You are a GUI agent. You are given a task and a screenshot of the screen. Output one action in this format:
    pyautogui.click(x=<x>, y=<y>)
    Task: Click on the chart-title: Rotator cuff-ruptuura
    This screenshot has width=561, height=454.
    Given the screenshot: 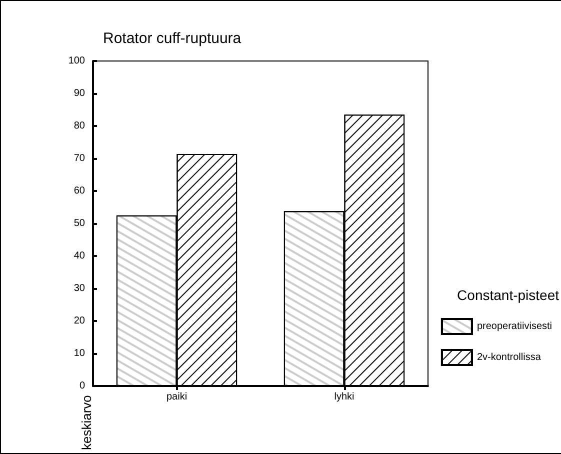 What is the action you would take?
    pyautogui.click(x=172, y=38)
    